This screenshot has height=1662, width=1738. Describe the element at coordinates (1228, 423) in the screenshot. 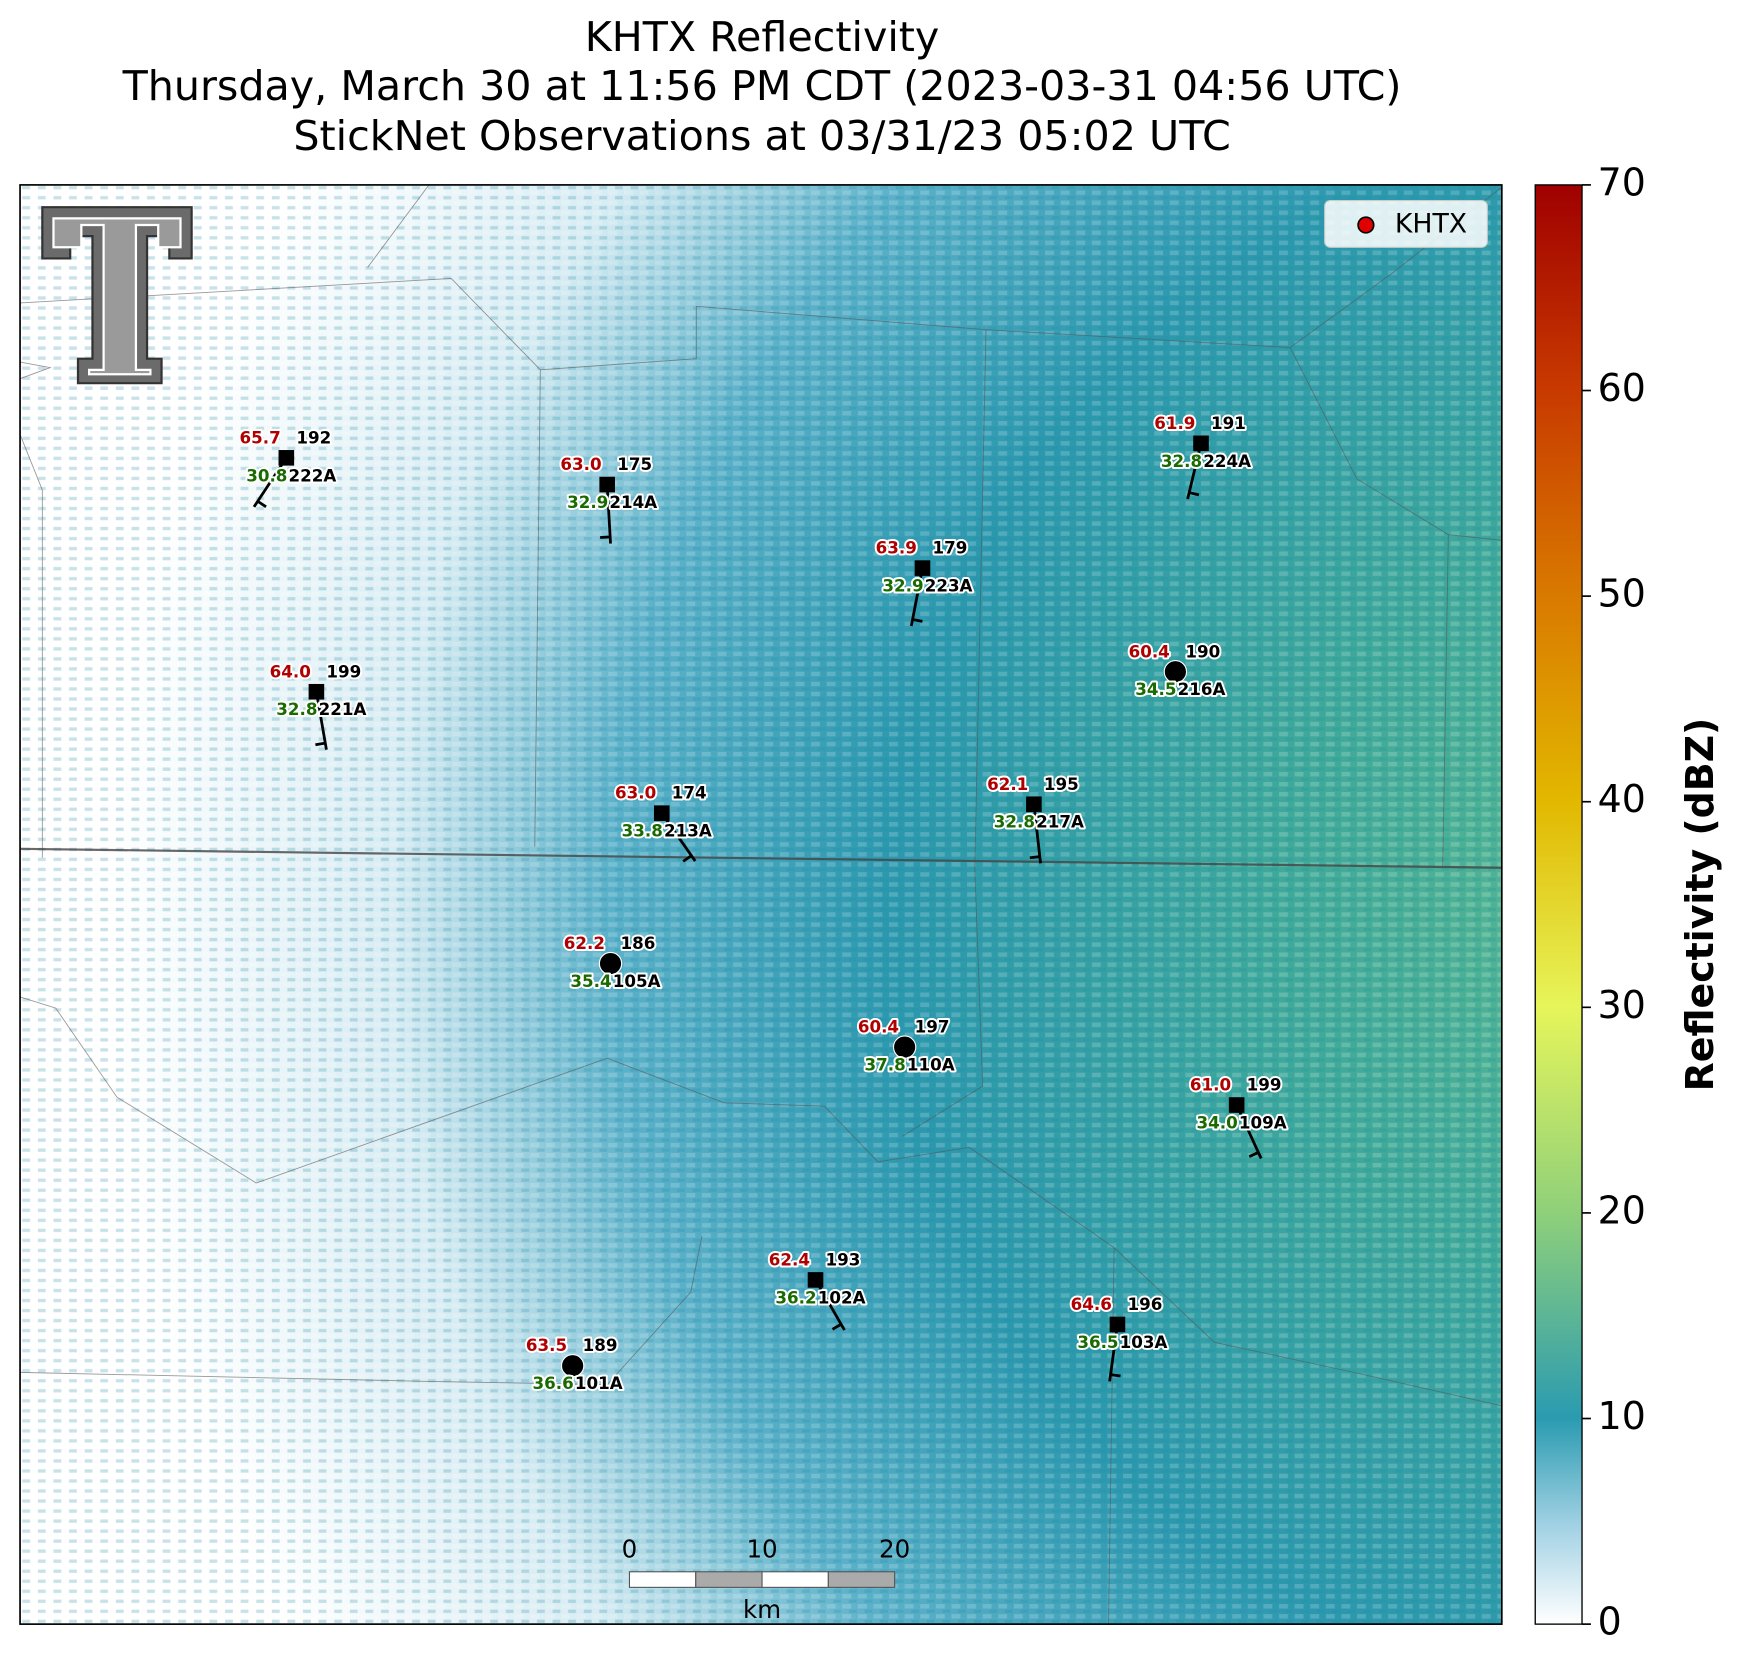

I see `wind-direction: 191` at that location.